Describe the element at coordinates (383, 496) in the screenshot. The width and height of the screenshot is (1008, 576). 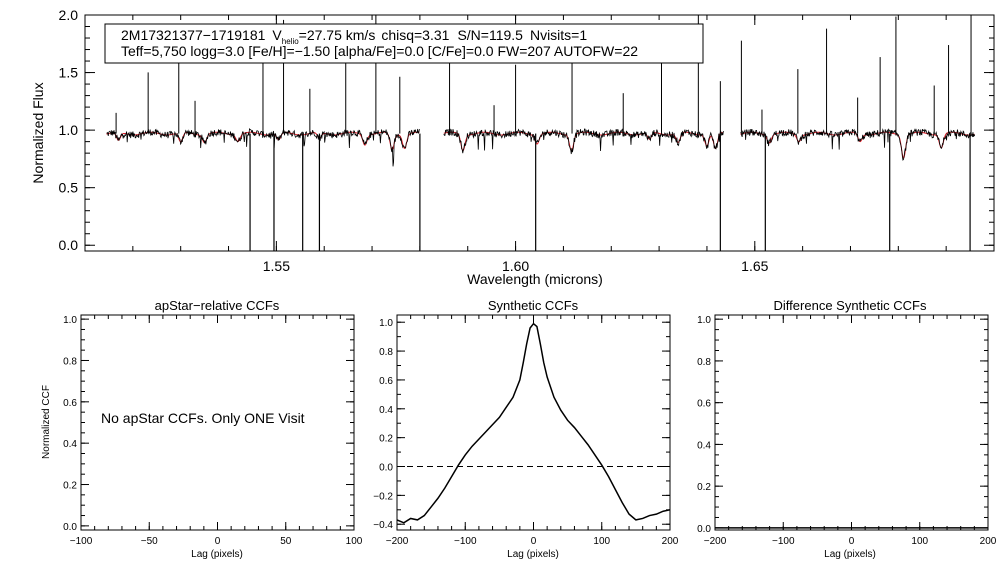
I see `y-tick-label: −0.2` at that location.